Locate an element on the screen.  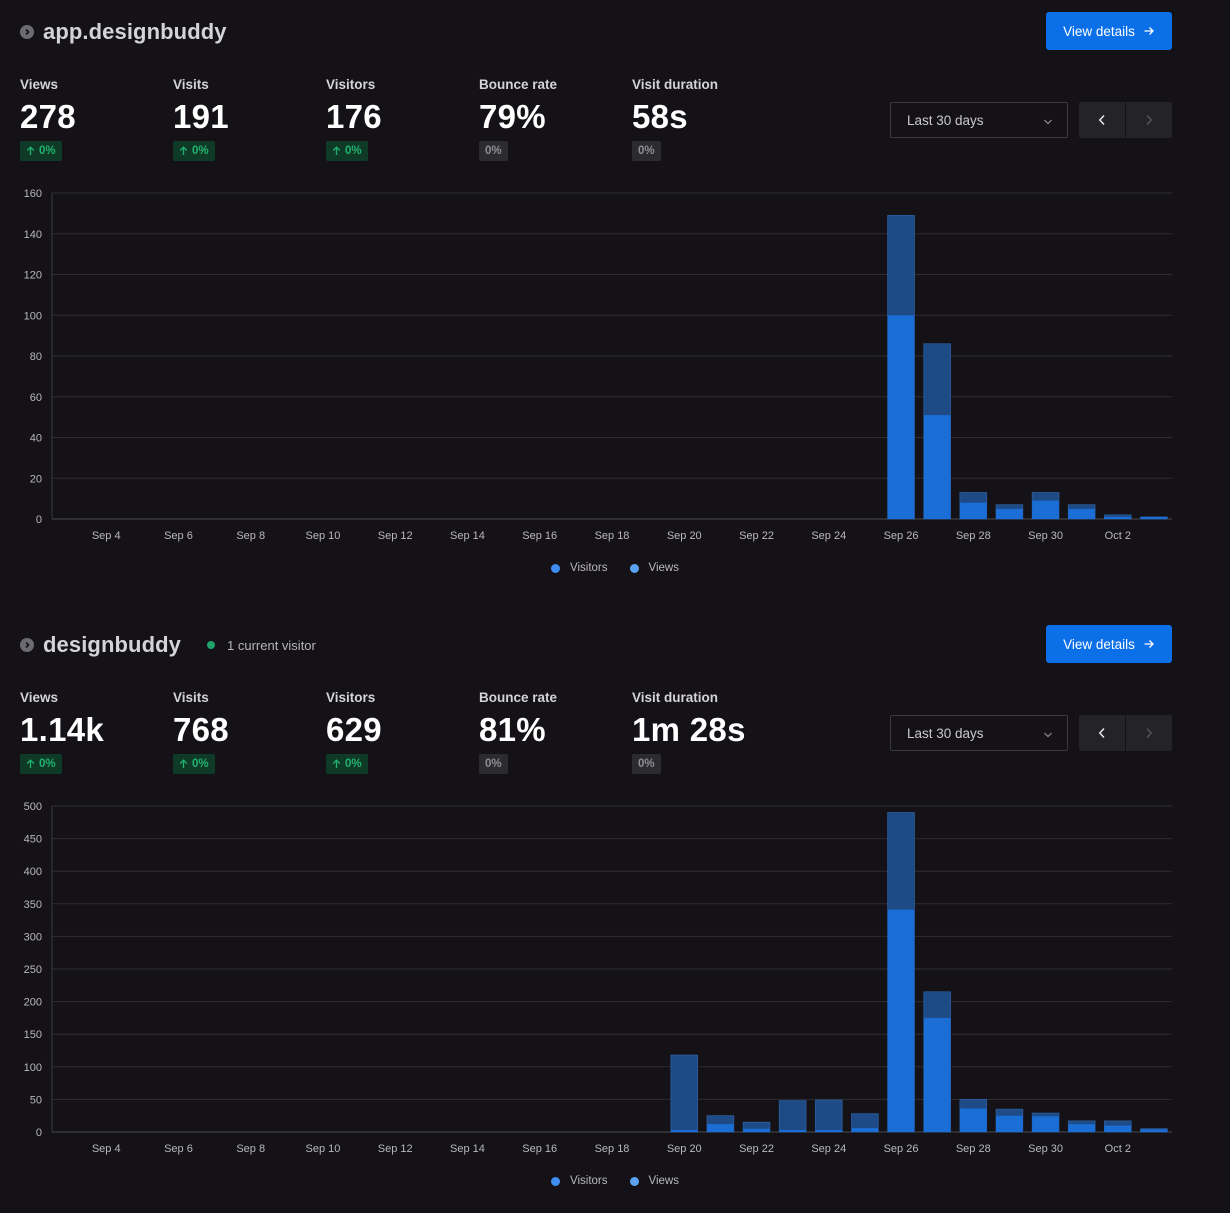
y-tick-label: 400 is located at coordinates (33, 872).